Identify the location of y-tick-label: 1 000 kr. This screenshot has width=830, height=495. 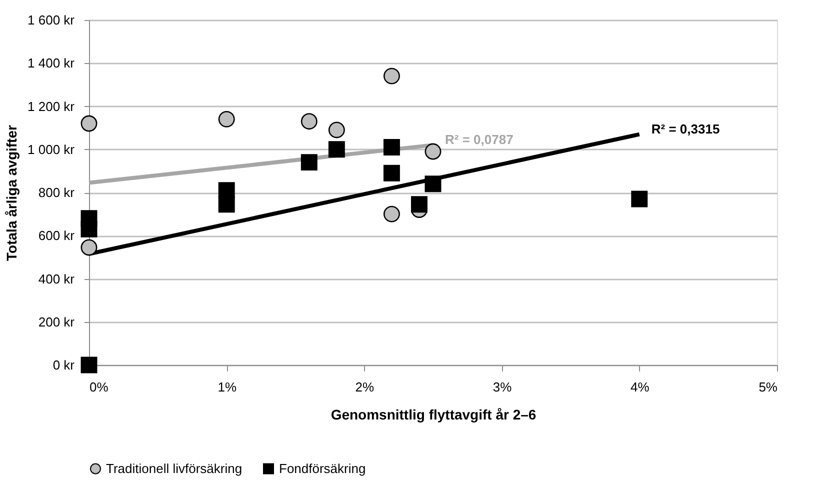
(52, 149).